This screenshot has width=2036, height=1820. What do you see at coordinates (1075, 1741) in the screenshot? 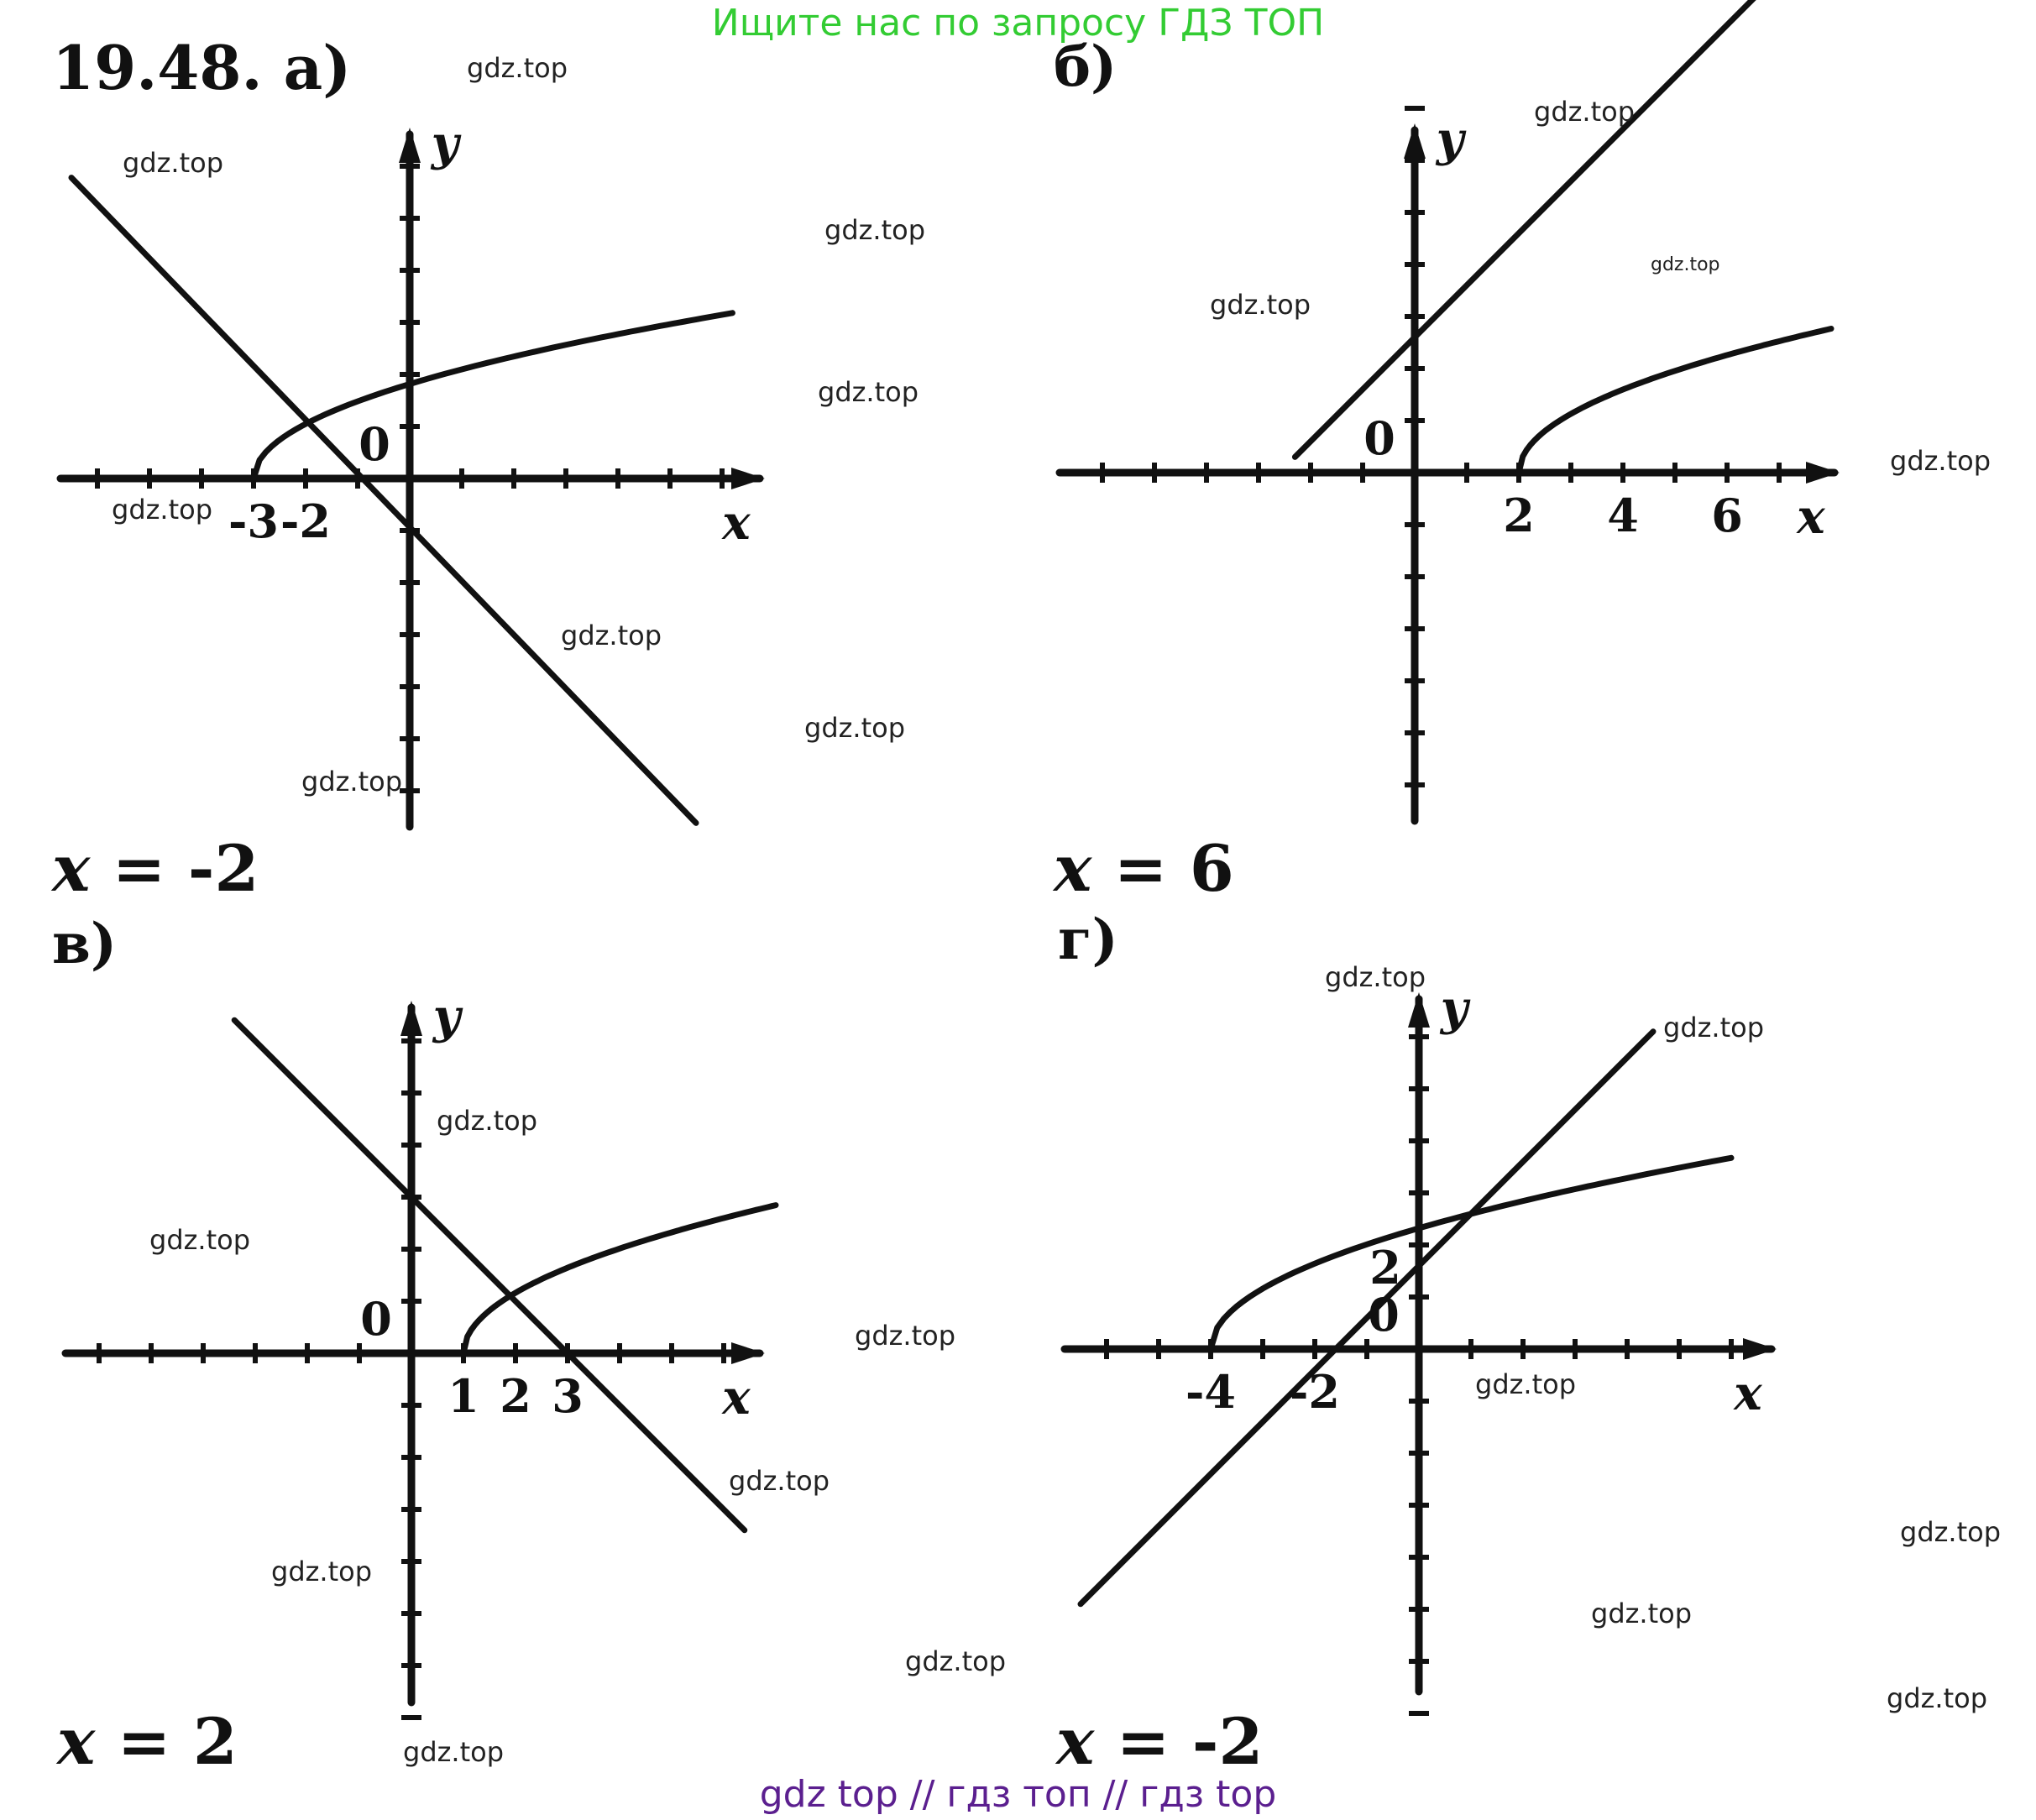
I see `answer-g-var: x` at bounding box center [1075, 1741].